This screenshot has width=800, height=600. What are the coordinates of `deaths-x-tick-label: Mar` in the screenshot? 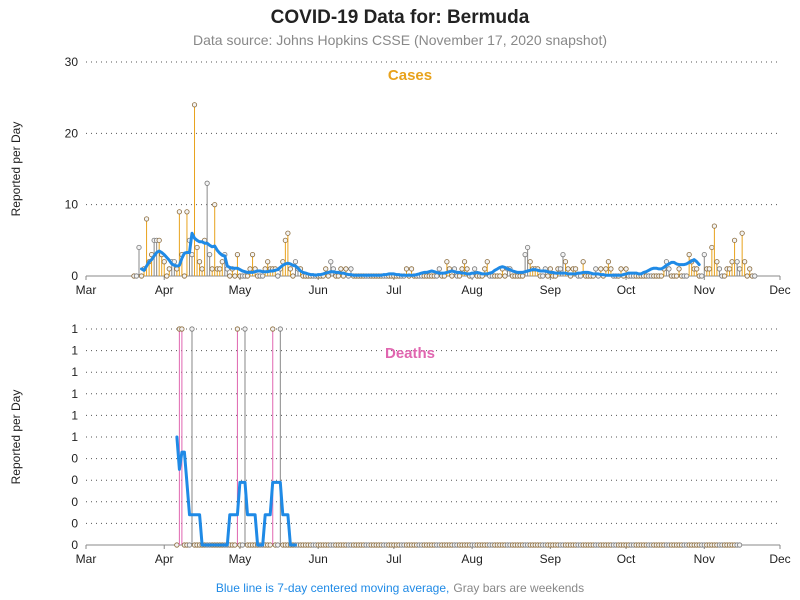 It's located at (86, 559).